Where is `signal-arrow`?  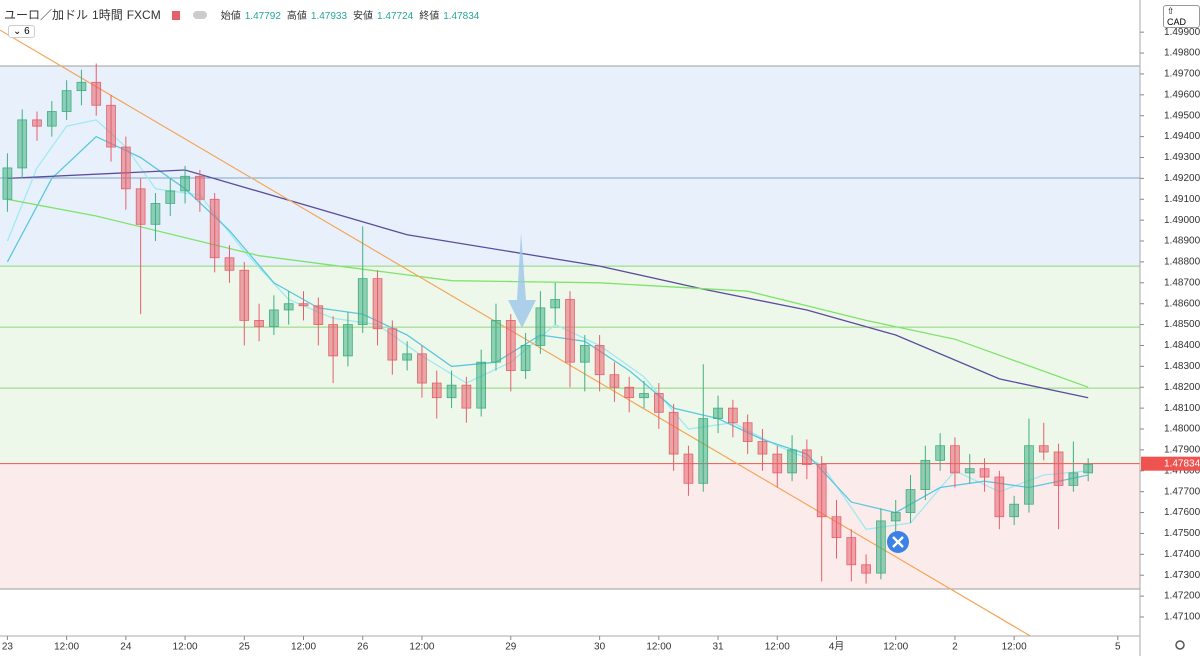
signal-arrow is located at coordinates (522, 280).